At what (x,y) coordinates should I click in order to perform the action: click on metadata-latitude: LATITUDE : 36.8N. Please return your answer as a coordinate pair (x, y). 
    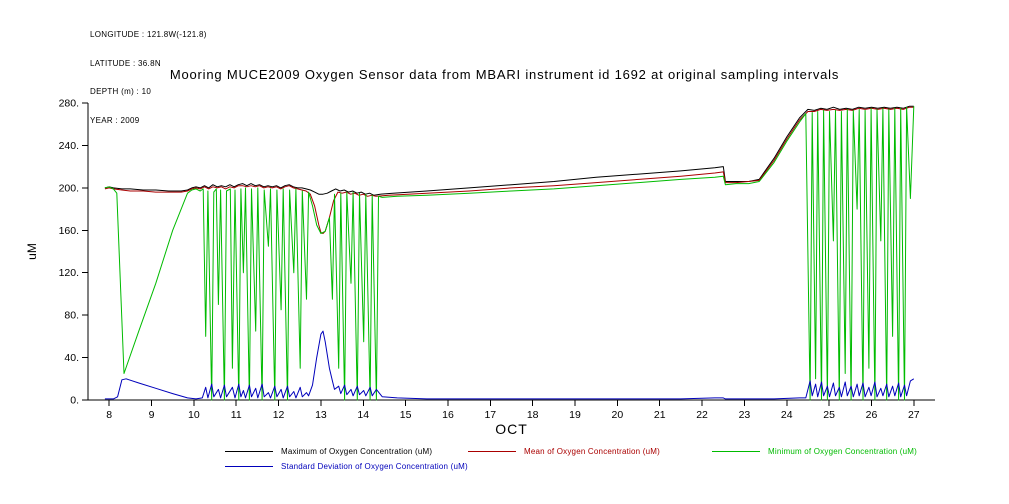
    Looking at the image, I should click on (125, 63).